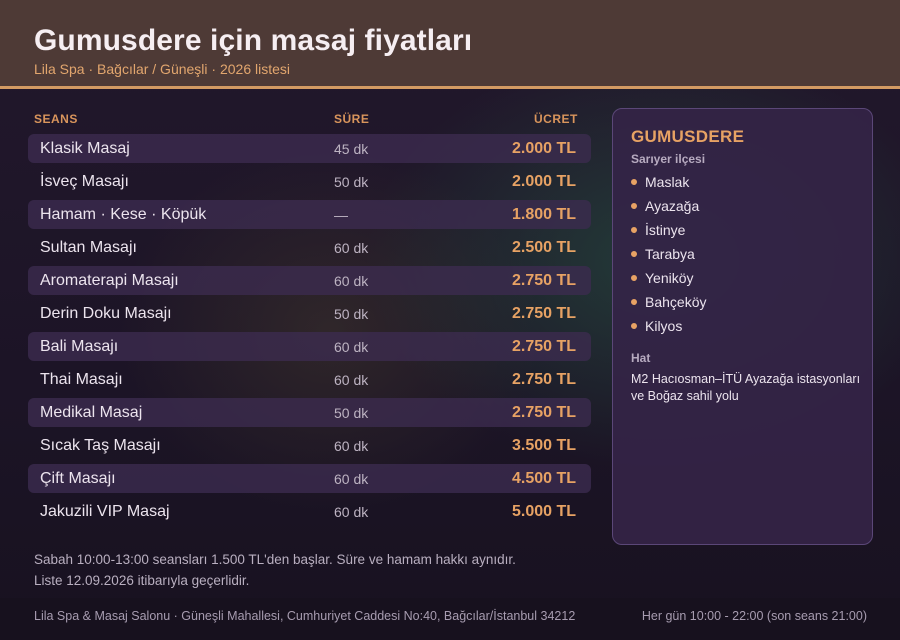 This screenshot has height=640, width=900. I want to click on session-price: 1.800 TL, so click(543, 214).